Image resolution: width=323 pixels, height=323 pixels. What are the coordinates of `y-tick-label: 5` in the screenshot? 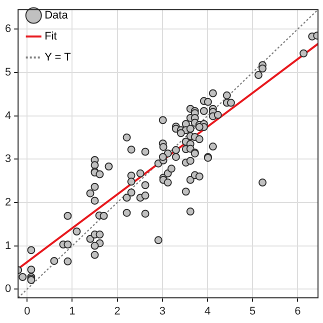 It's located at (8, 72).